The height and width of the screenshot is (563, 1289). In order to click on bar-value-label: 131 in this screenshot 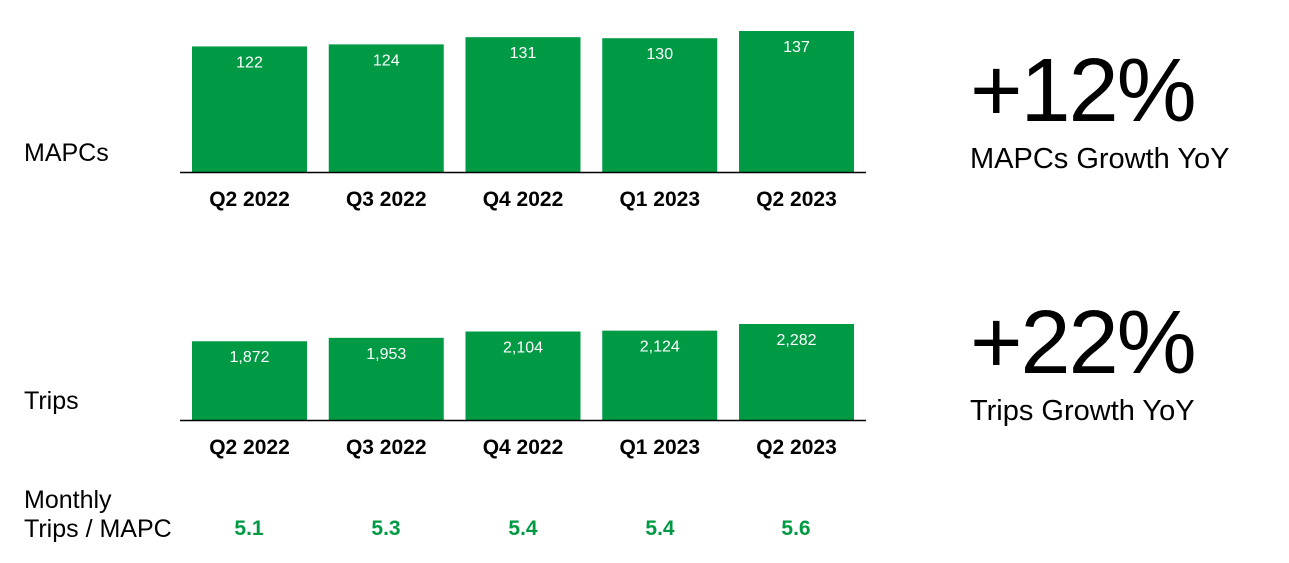, I will do `click(523, 53)`.